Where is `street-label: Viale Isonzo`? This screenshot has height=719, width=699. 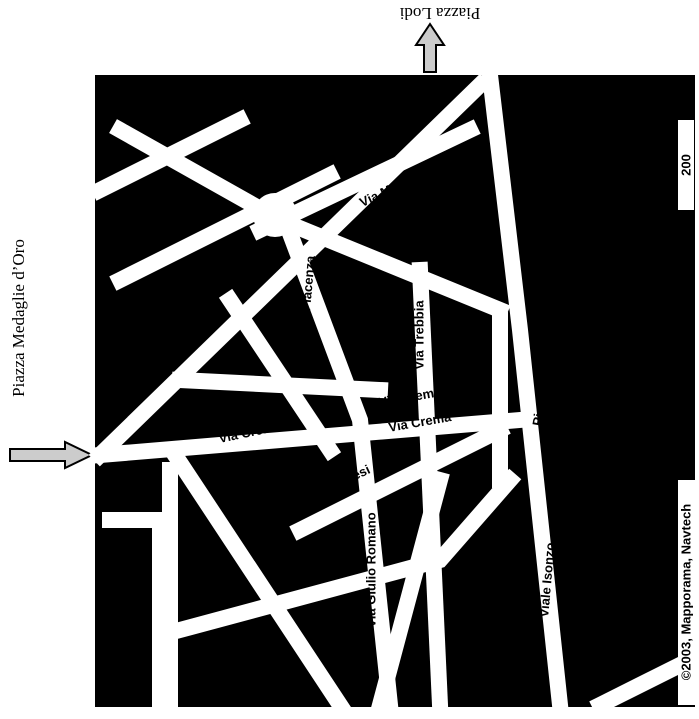 street-label: Viale Isonzo is located at coordinates (546, 580).